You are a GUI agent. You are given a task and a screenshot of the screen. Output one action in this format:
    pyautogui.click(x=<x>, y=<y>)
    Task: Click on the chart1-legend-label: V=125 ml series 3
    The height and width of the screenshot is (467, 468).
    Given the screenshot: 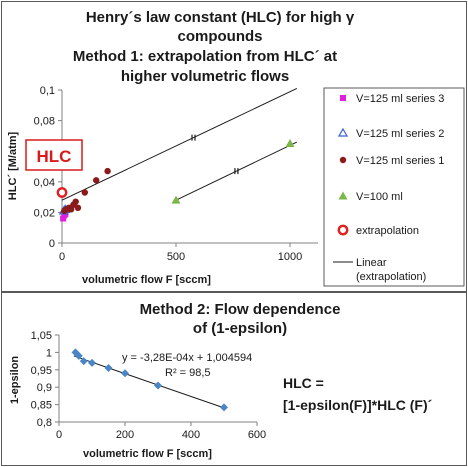 What is the action you would take?
    pyautogui.click(x=400, y=99)
    